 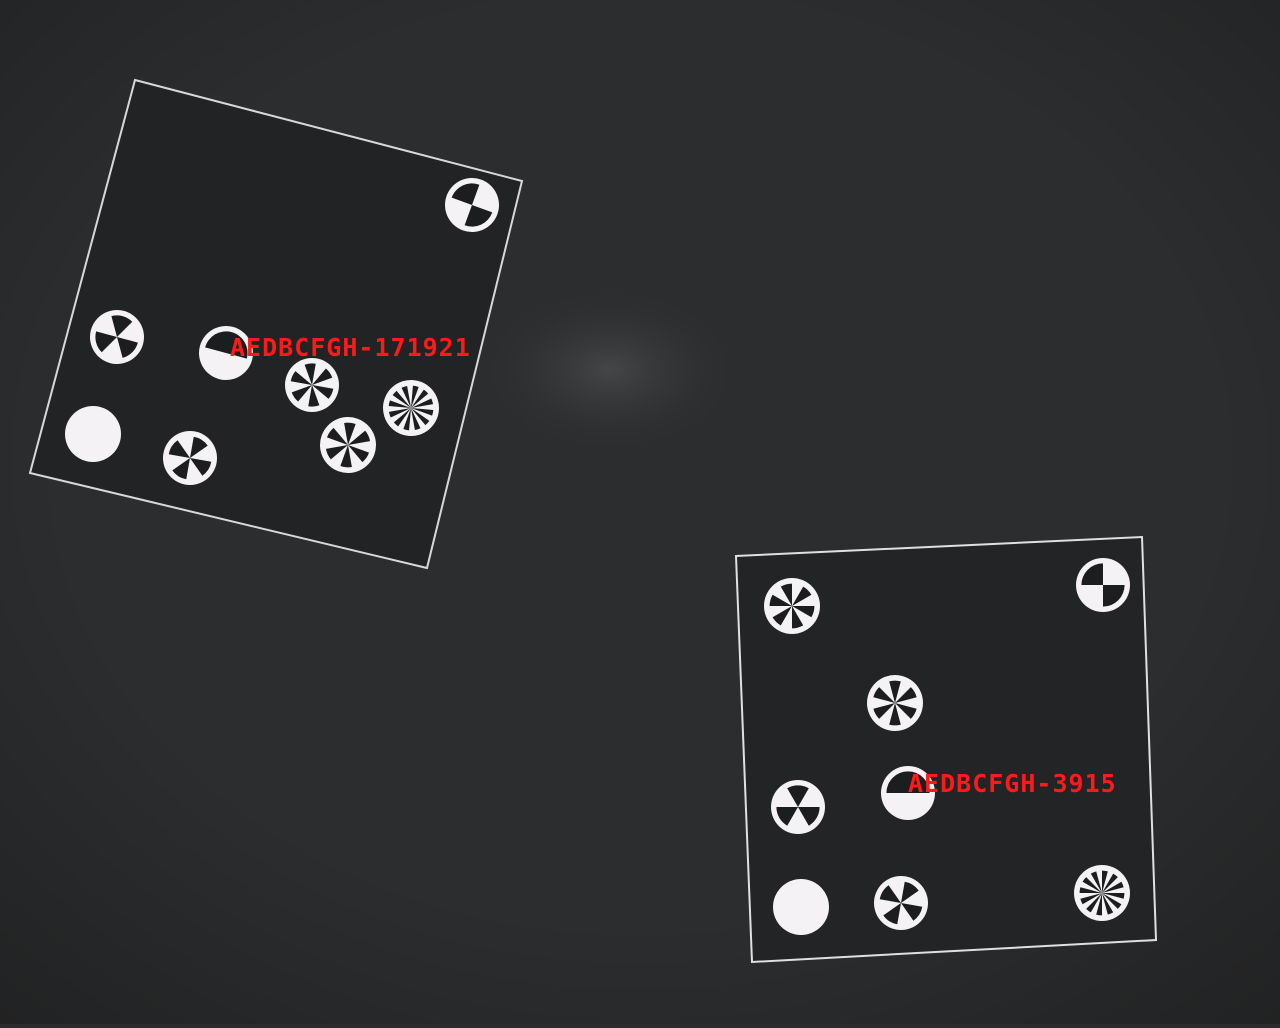 I want to click on board-1-targets, so click(x=282, y=331).